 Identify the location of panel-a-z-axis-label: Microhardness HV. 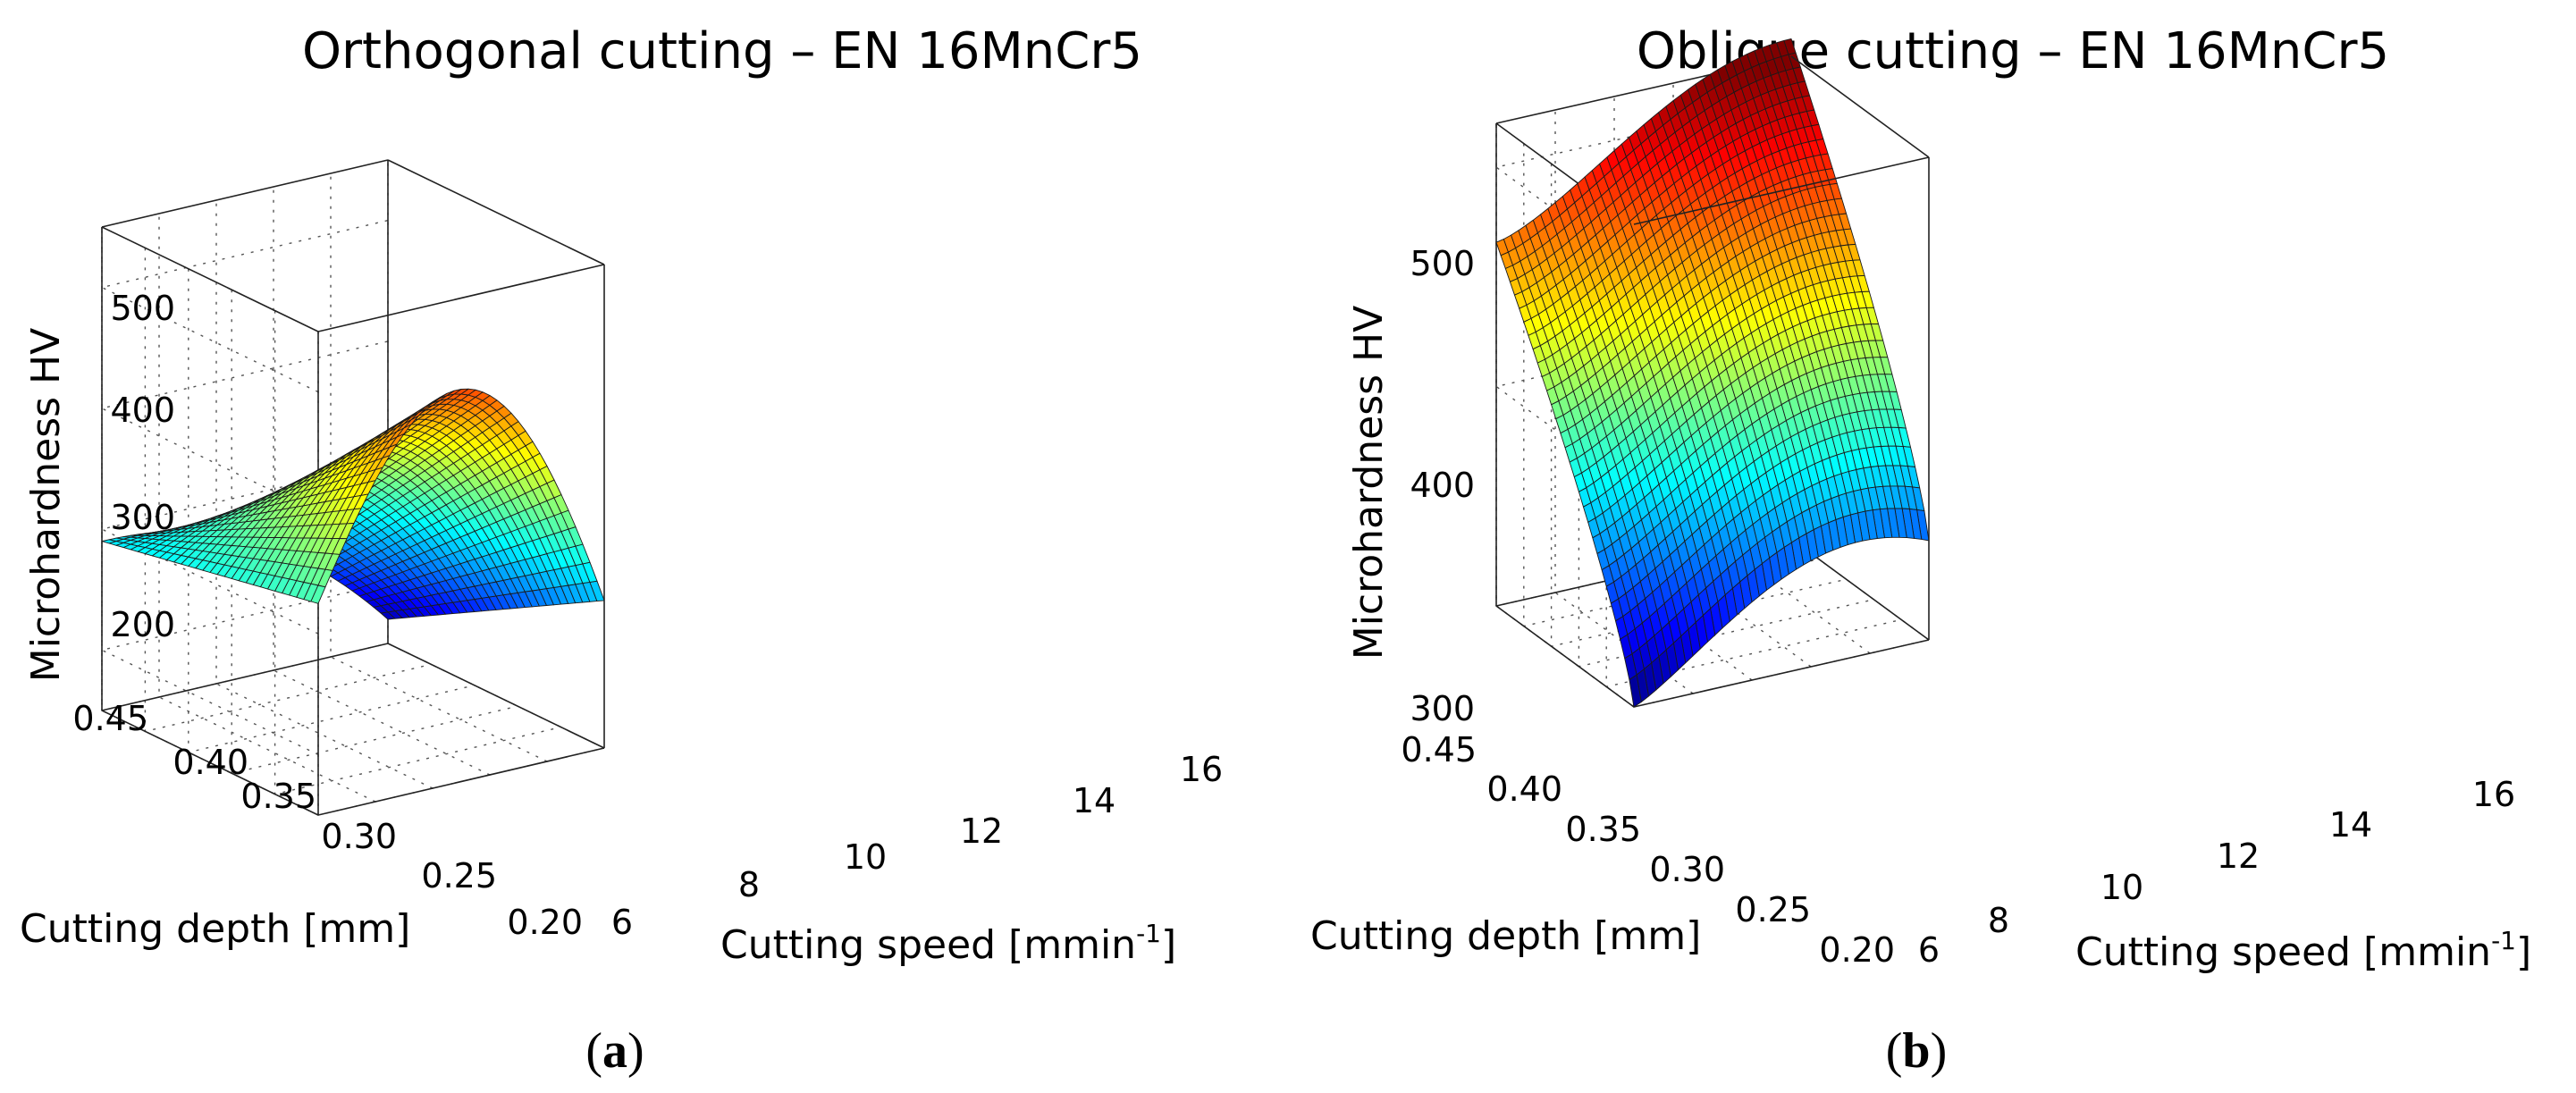
(46, 505).